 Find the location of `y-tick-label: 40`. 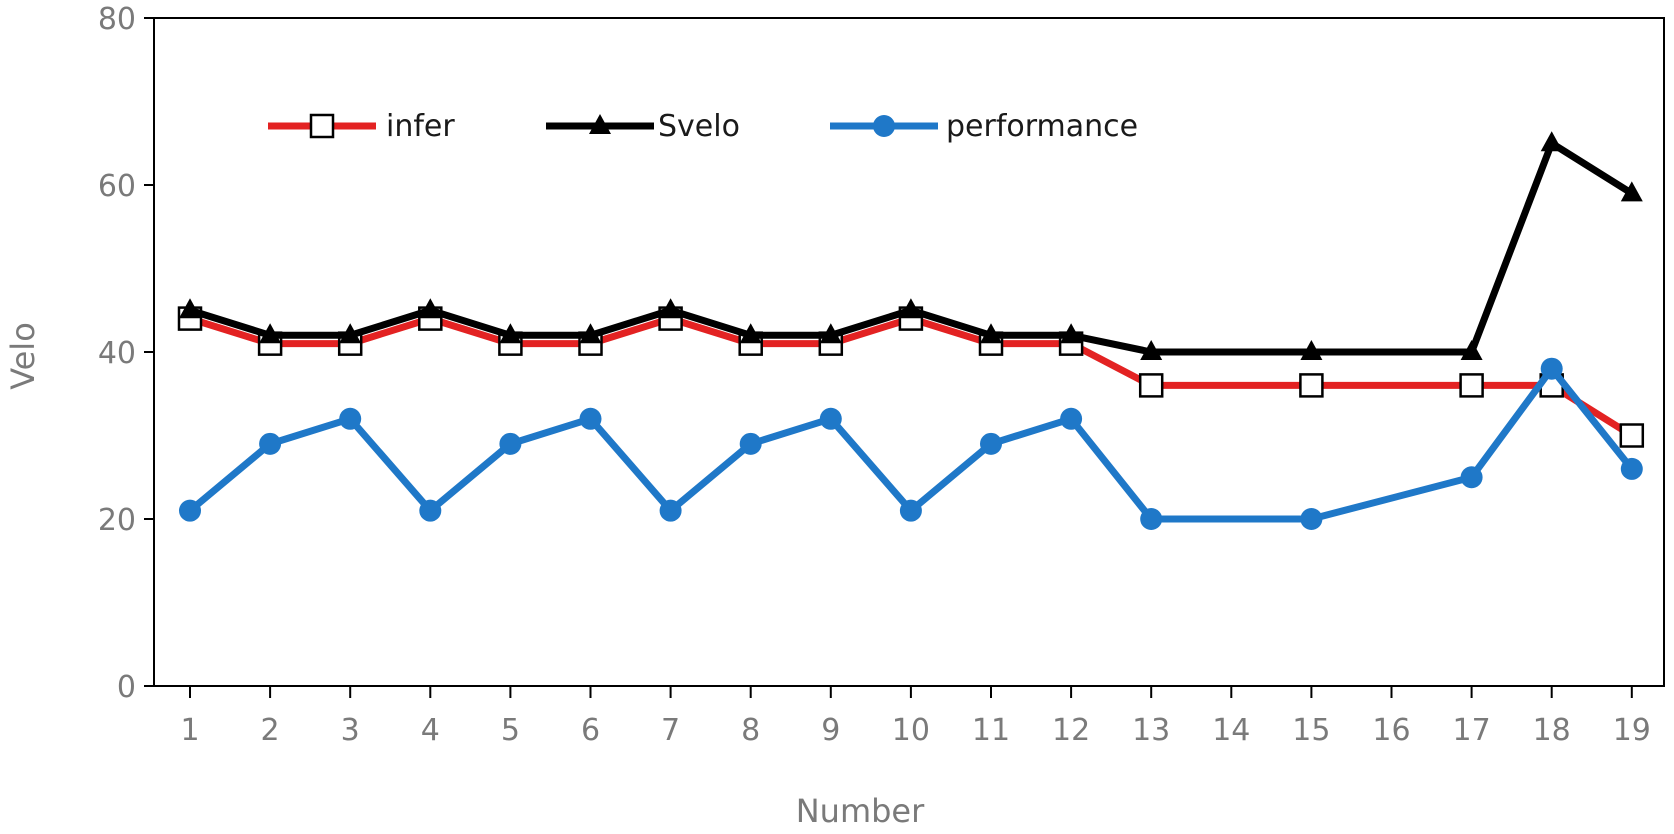

y-tick-label: 40 is located at coordinates (117, 353).